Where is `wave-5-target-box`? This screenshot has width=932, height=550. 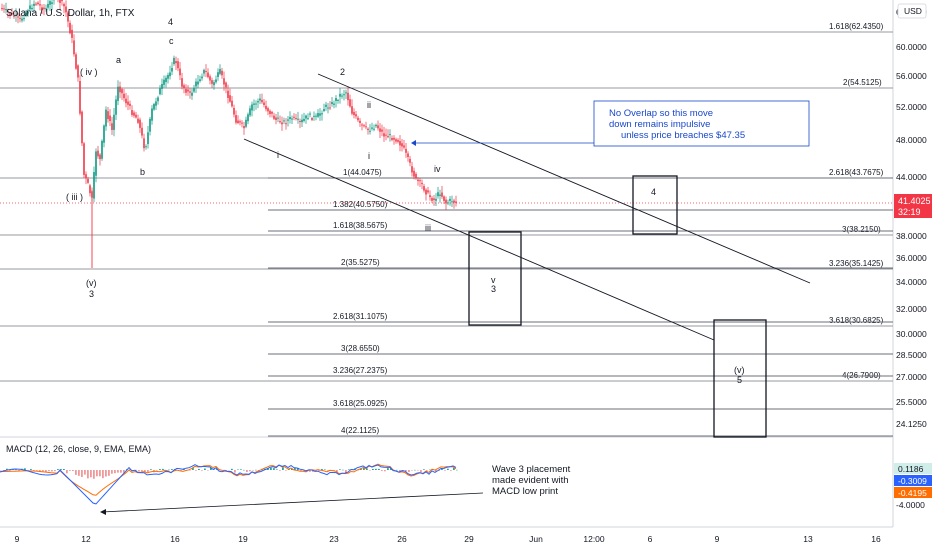
wave-5-target-box is located at coordinates (740, 378).